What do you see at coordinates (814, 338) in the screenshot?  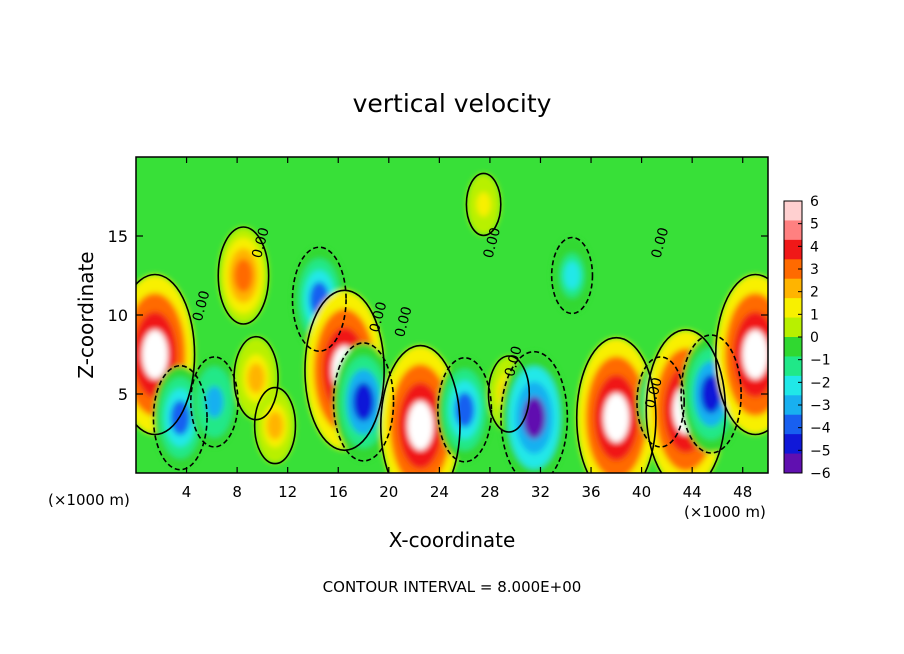 I see `colorbar-label: 0` at bounding box center [814, 338].